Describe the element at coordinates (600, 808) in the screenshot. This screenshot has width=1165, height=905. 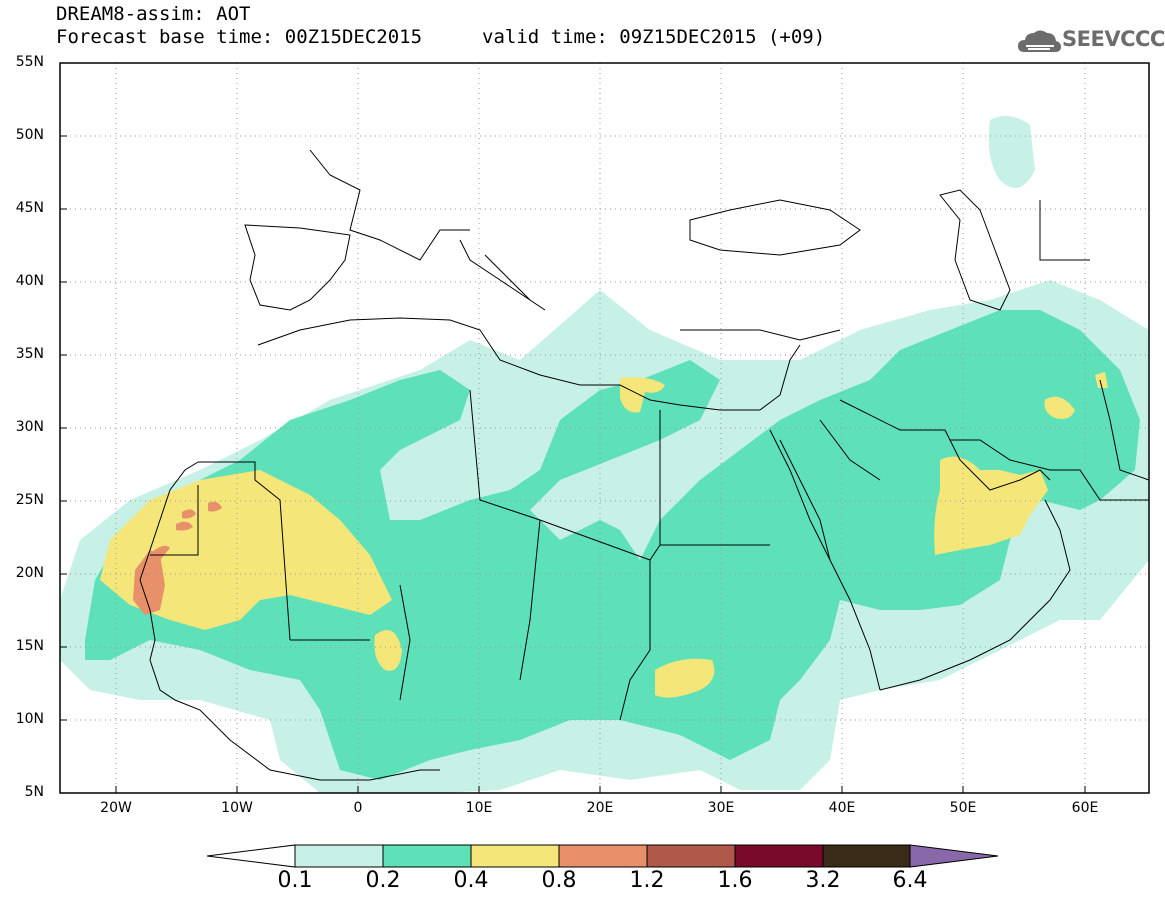
I see `lon-label: 20E` at that location.